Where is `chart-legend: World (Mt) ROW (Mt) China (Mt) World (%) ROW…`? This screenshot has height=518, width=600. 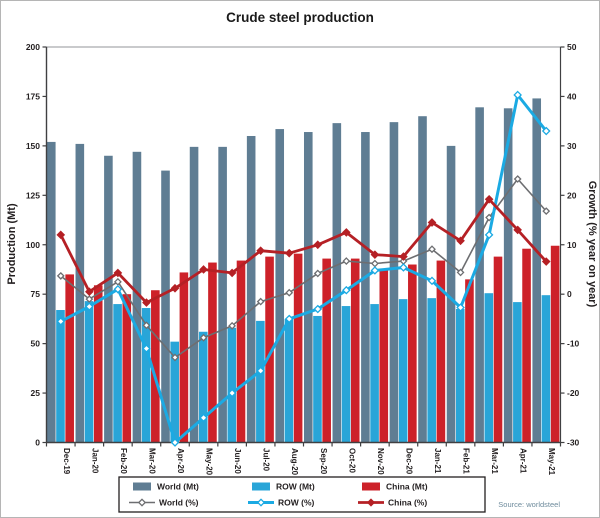
chart-legend: World (Mt) ROW (Mt) China (Mt) World (%) ROW… is located at coordinates (302, 494).